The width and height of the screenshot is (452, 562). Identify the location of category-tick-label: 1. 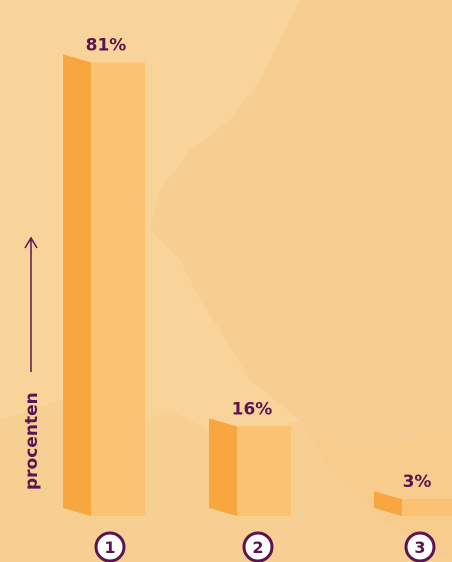
(109, 547).